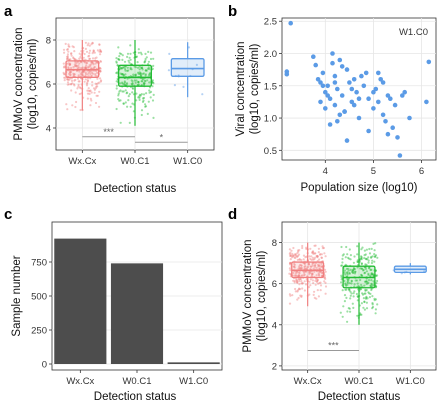 The width and height of the screenshot is (440, 405). What do you see at coordinates (248, 295) in the screenshot?
I see `panel-d-y-axis-title-line1: PMMoV concentration` at bounding box center [248, 295].